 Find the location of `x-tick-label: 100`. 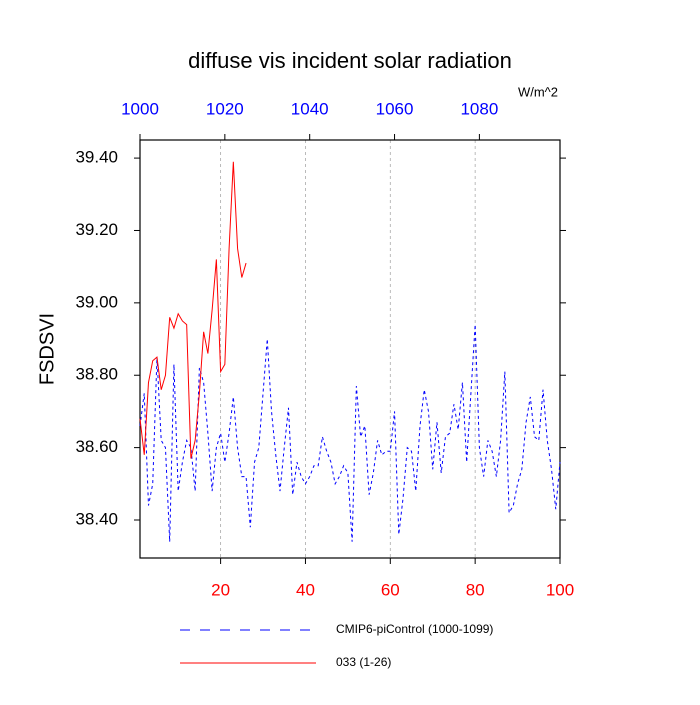

x-tick-label: 100 is located at coordinates (560, 589).